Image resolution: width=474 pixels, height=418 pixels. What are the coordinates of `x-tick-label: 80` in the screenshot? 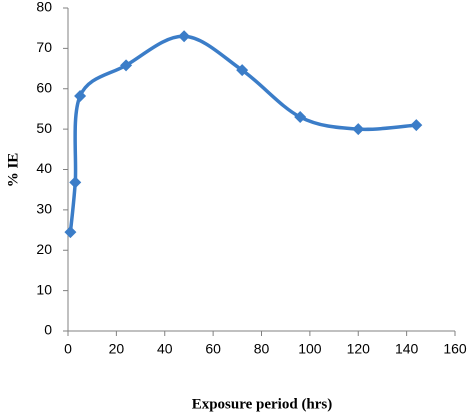 It's located at (262, 349).